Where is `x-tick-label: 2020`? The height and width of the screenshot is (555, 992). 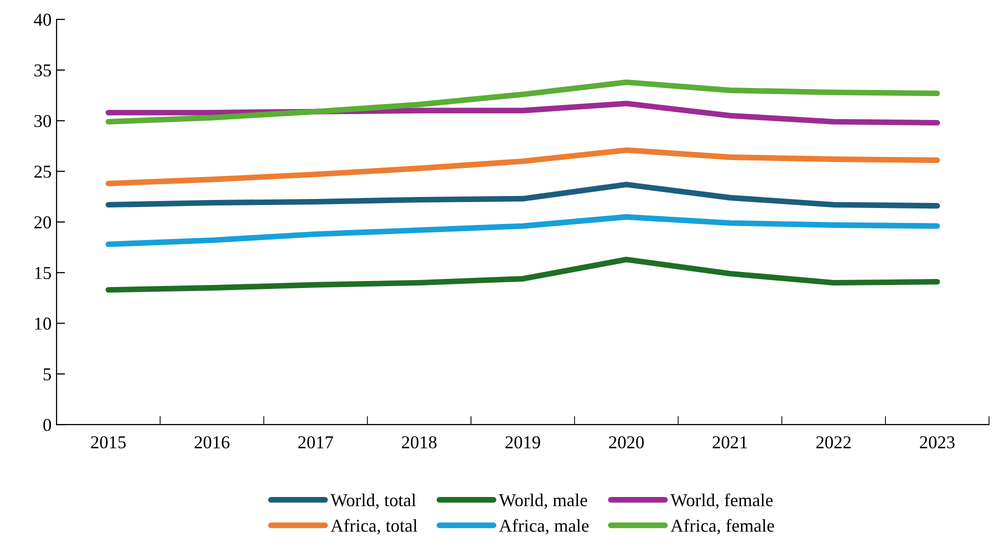
x-tick-label: 2020 is located at coordinates (626, 442).